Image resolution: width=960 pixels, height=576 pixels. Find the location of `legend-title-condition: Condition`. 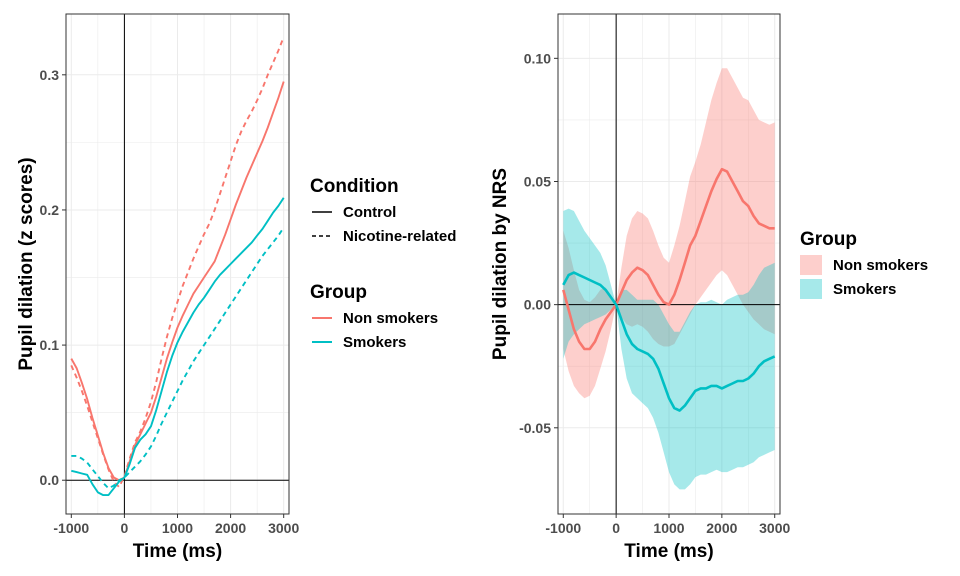

legend-title-condition: Condition is located at coordinates (354, 186).